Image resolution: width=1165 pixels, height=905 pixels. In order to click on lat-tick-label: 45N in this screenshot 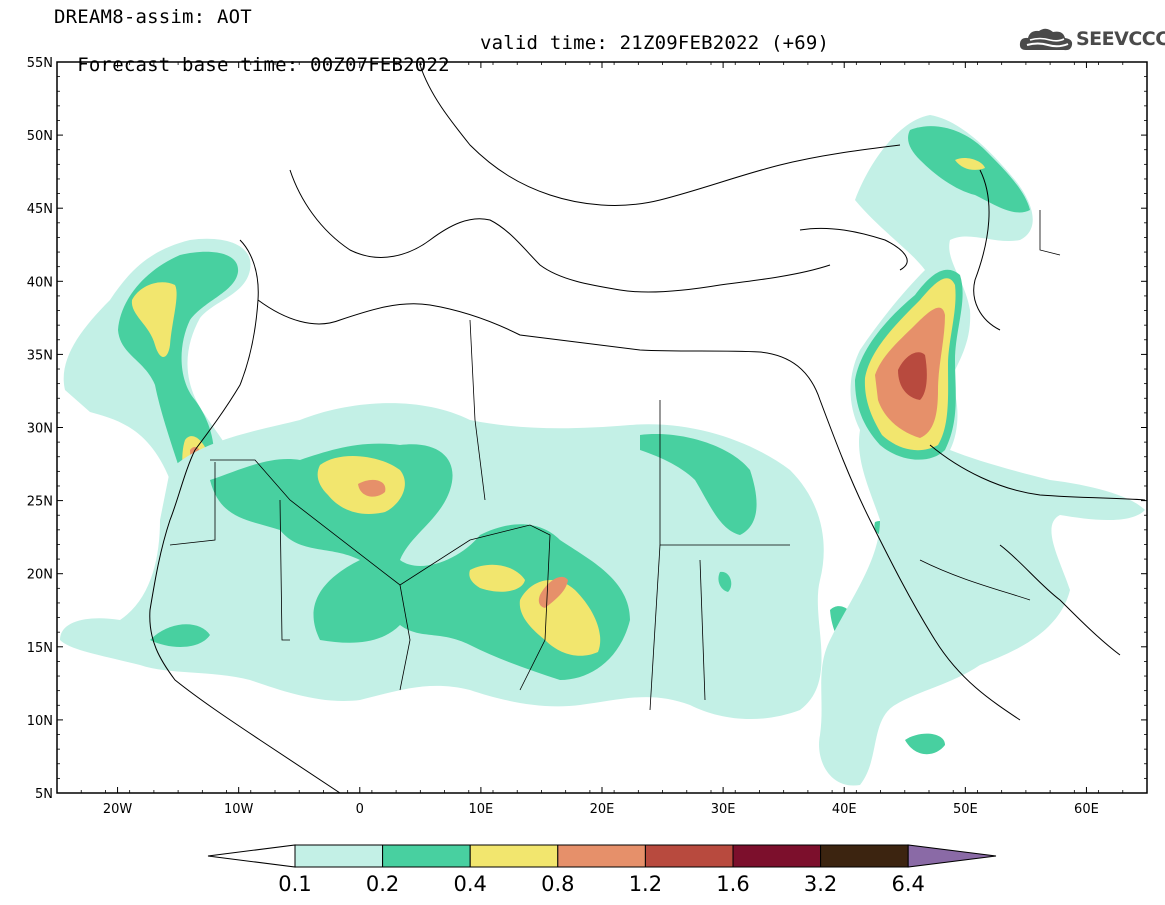, I will do `click(40, 209)`.